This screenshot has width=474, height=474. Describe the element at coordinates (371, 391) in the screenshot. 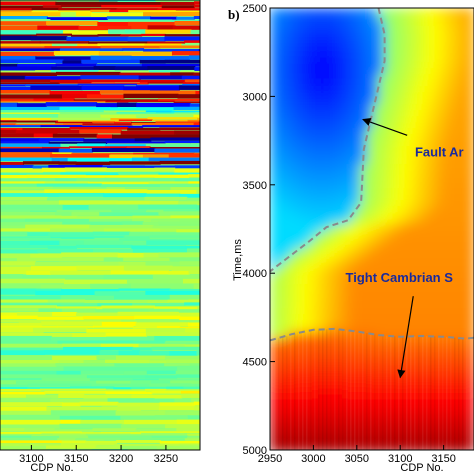

I see `velocity-stripe` at that location.